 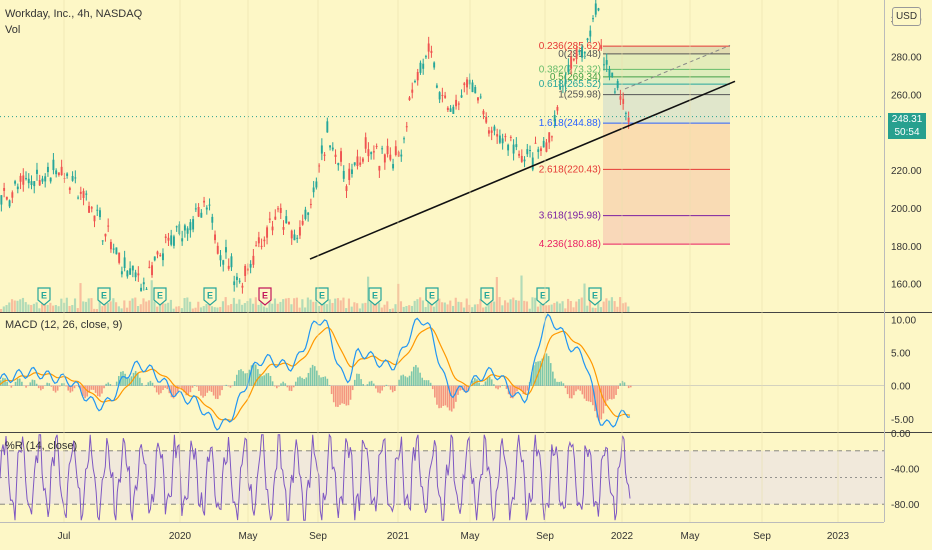 What do you see at coordinates (666, 80) in the screenshot?
I see `fib-zone` at bounding box center [666, 80].